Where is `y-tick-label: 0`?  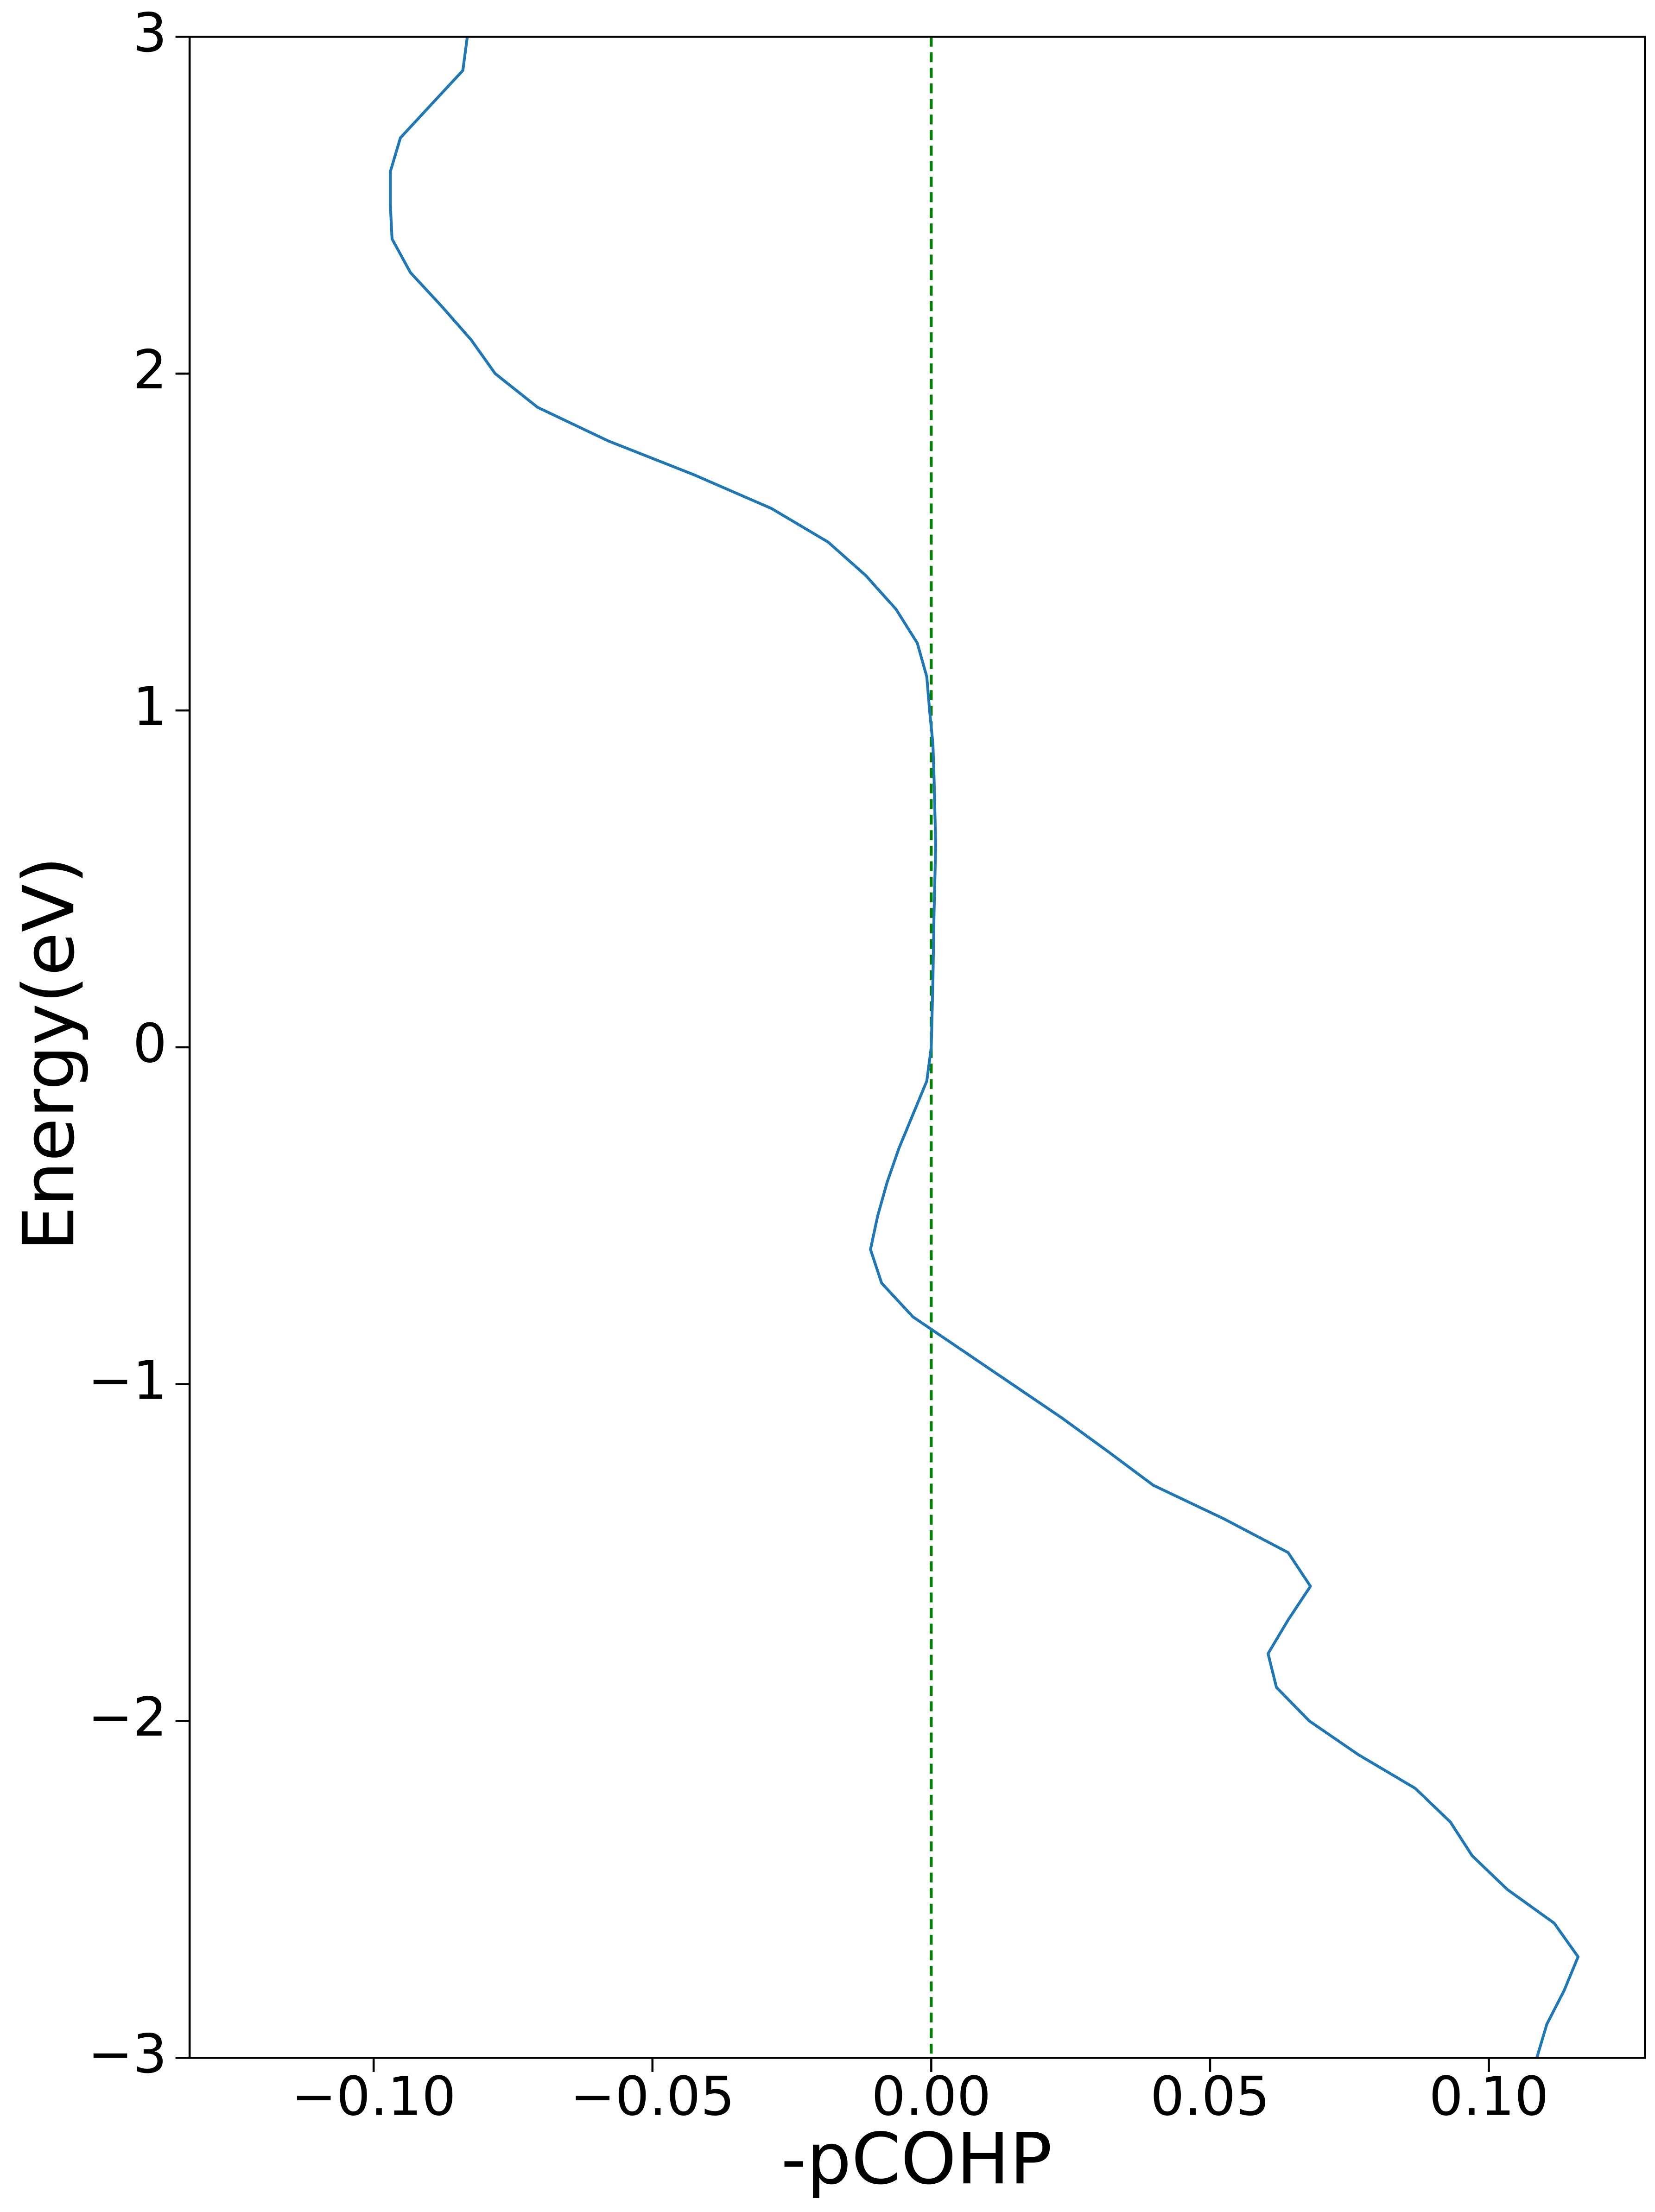
y-tick-label: 0 is located at coordinates (150, 1044).